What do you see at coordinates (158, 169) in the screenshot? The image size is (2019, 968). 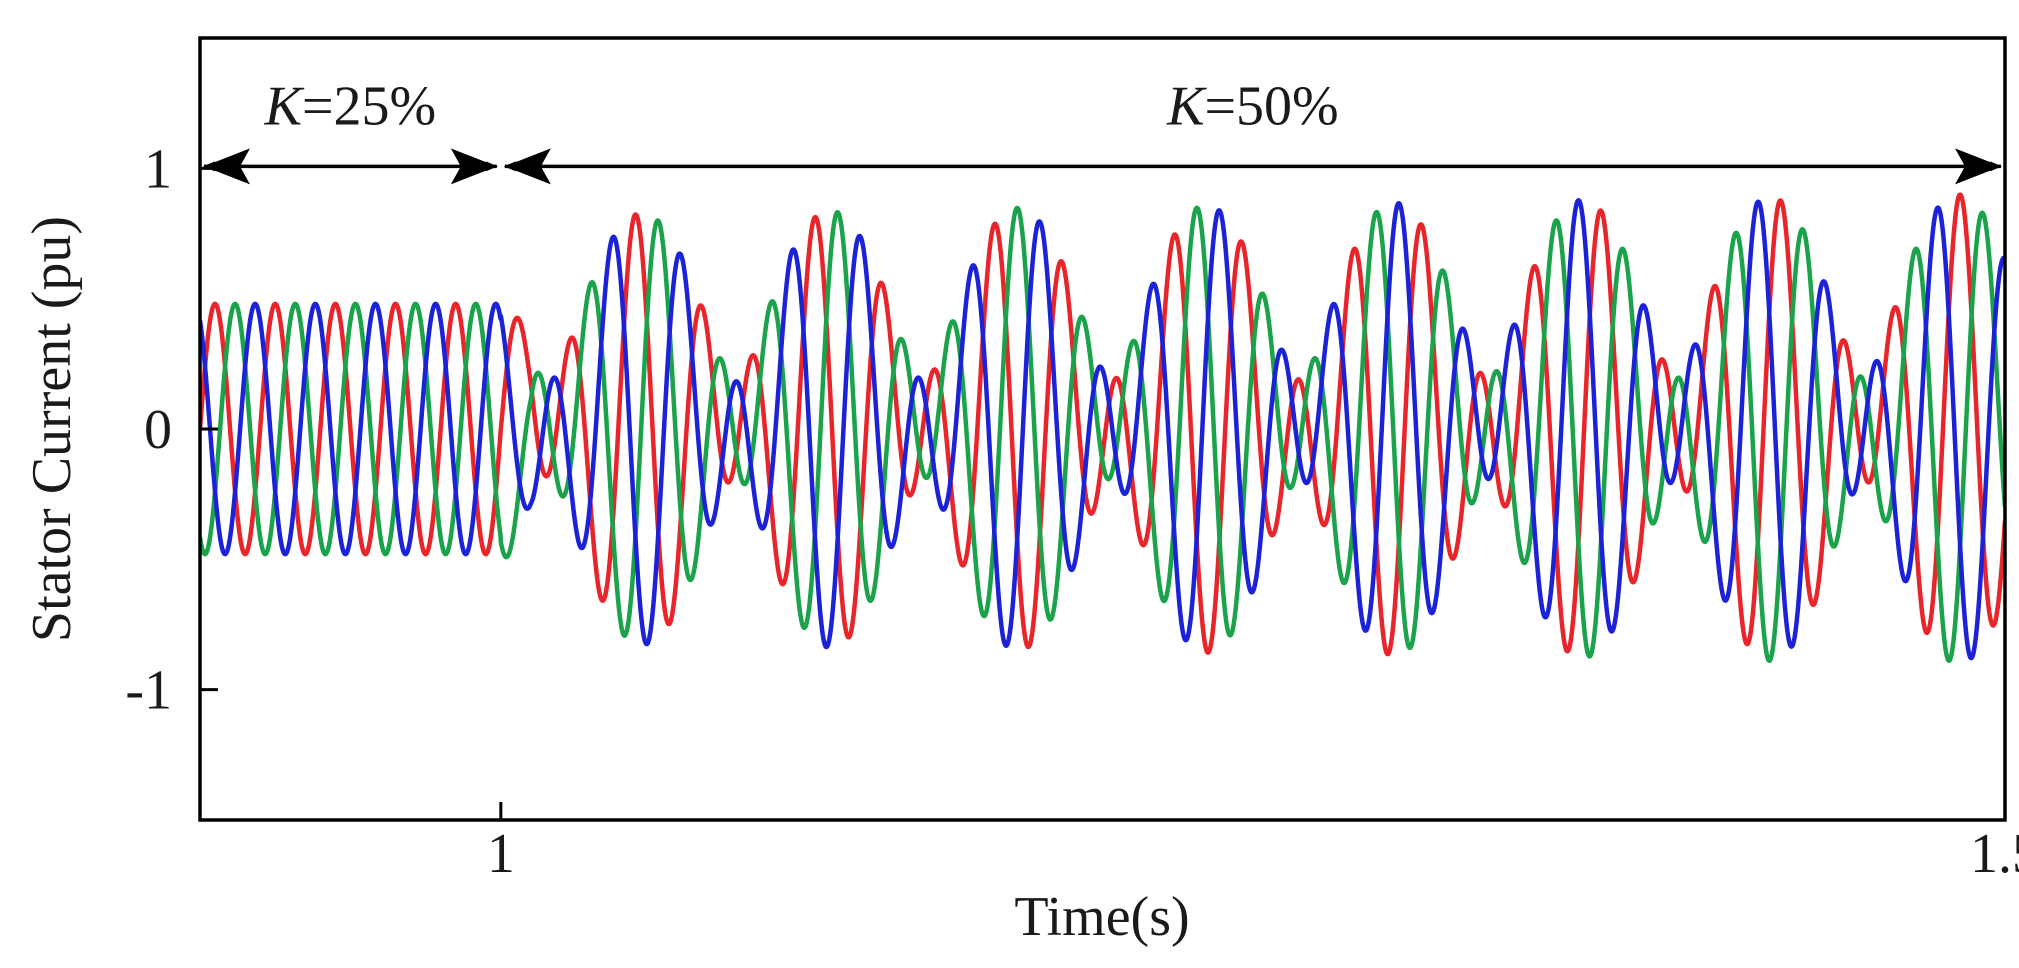 I see `y-tick-label-1: 1` at bounding box center [158, 169].